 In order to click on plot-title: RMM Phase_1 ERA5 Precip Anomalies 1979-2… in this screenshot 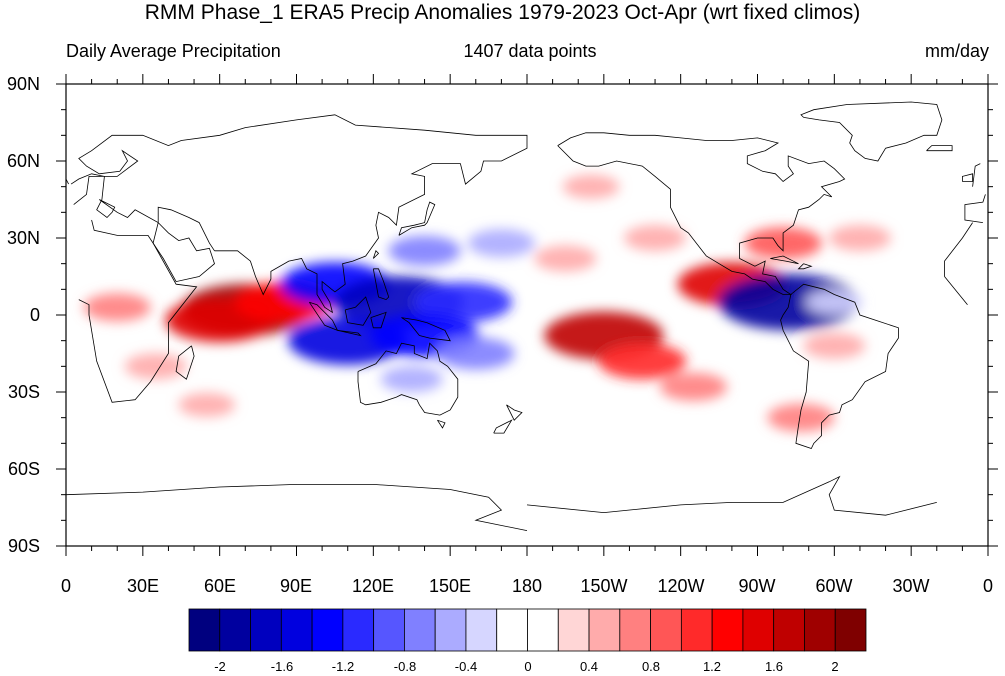, I will do `click(502, 12)`.